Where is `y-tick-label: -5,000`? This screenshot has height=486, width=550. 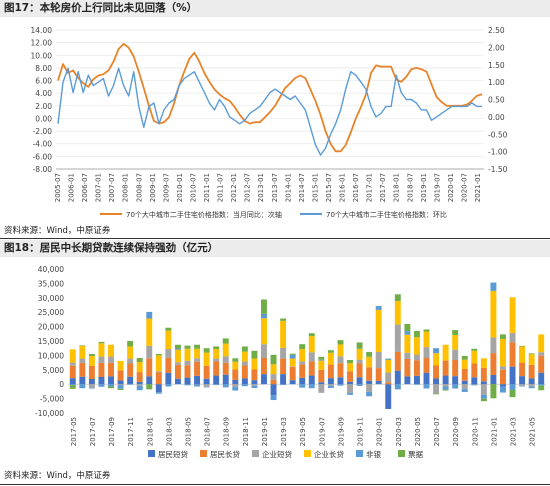 y-tick-label: -5,000 is located at coordinates (52, 399).